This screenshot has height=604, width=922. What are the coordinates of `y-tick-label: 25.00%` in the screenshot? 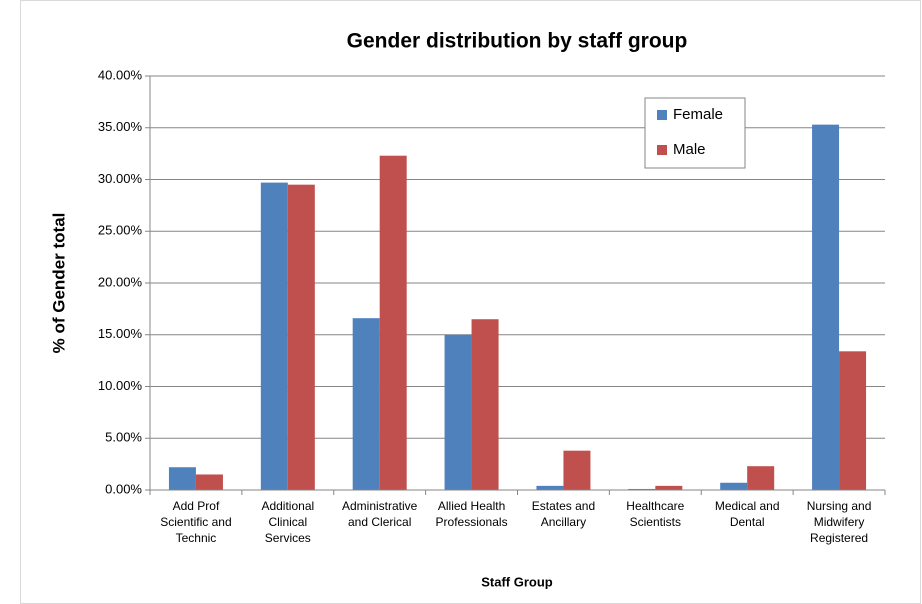 It's located at (120, 230).